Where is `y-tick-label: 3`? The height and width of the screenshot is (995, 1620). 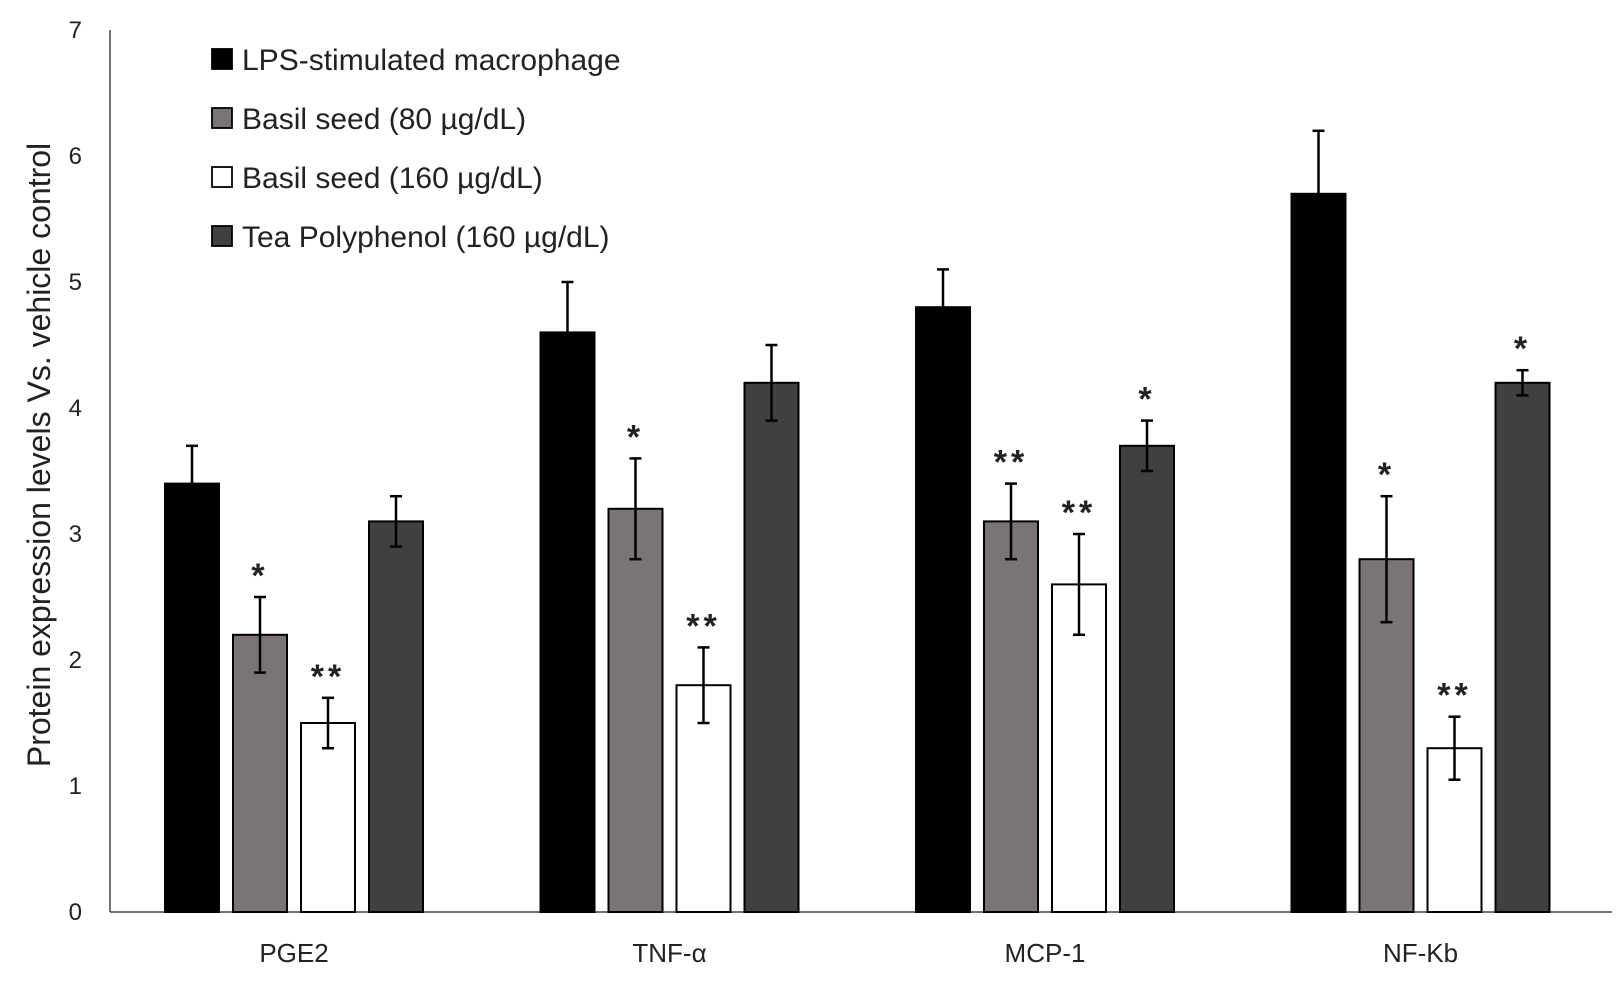 y-tick-label: 3 is located at coordinates (75, 534).